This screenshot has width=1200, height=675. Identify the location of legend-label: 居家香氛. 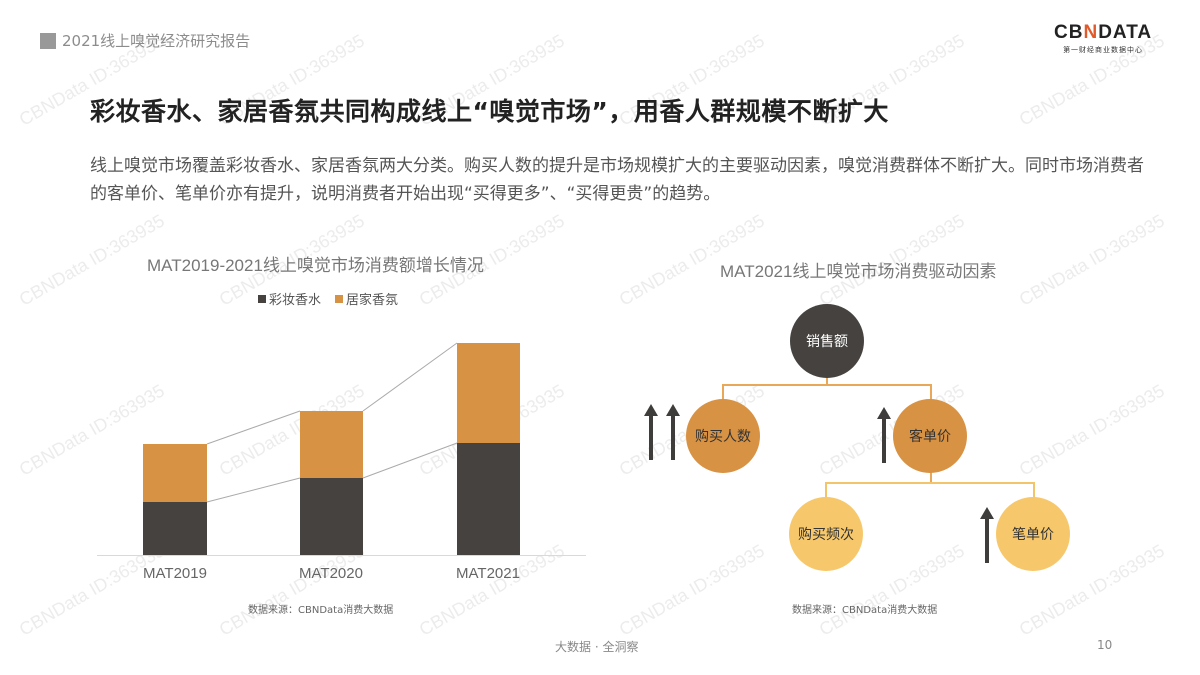
(372, 300).